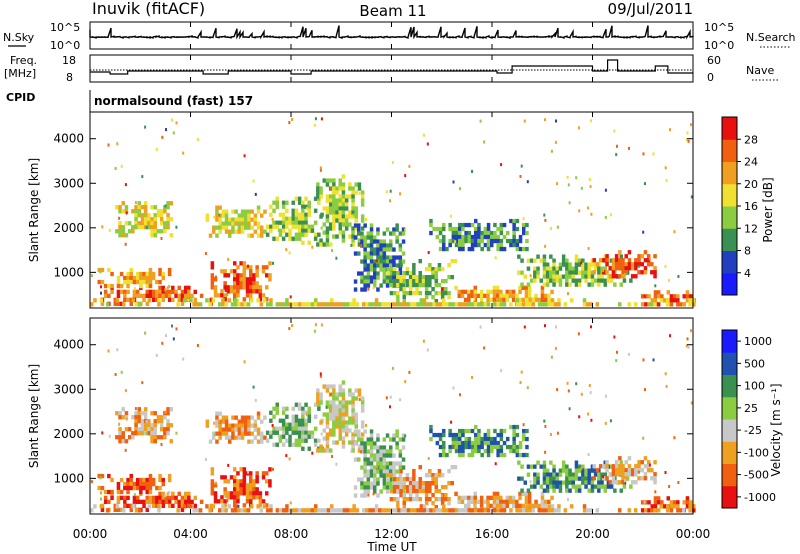  I want to click on nave-label: Nave, so click(760, 70).